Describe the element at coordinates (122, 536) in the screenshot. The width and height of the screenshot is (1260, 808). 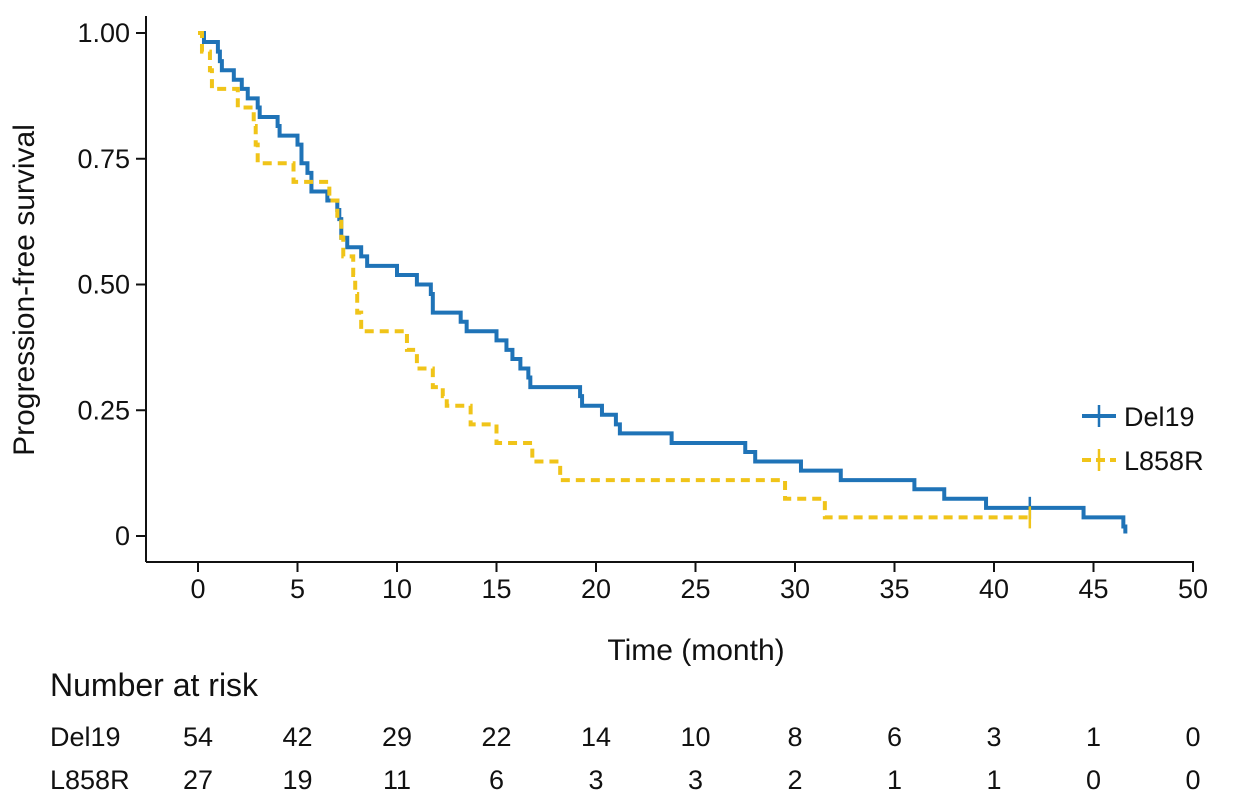
I see `y-tick-label: 0` at that location.